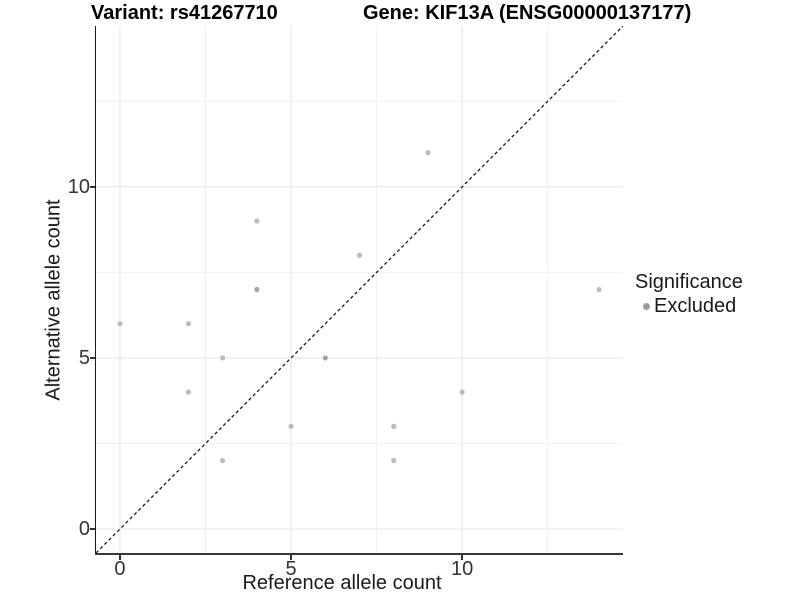 The image size is (800, 600). What do you see at coordinates (646, 306) in the screenshot?
I see `legend-point-icon` at bounding box center [646, 306].